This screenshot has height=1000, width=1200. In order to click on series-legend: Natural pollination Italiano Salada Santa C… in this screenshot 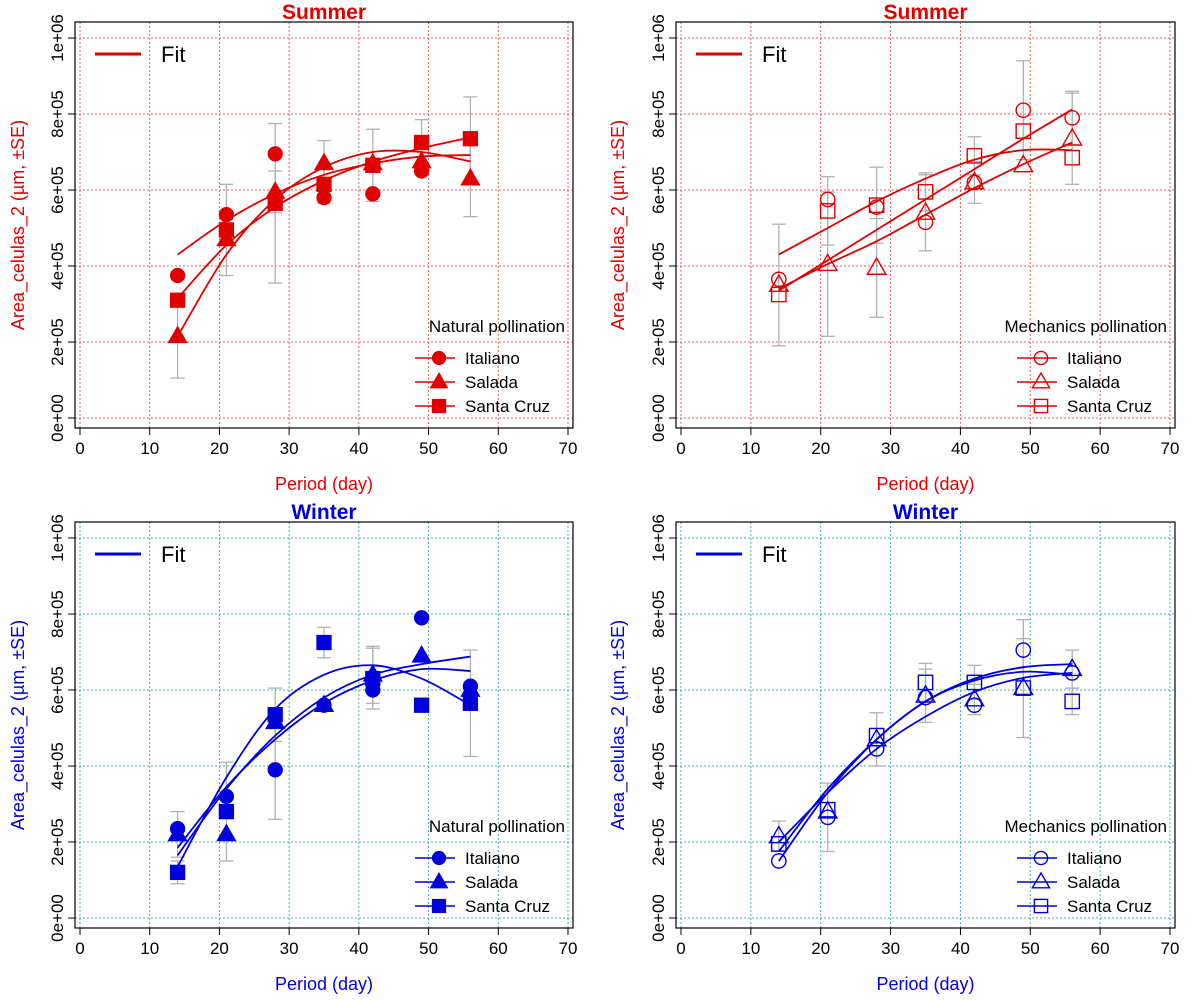, I will do `click(490, 366)`.